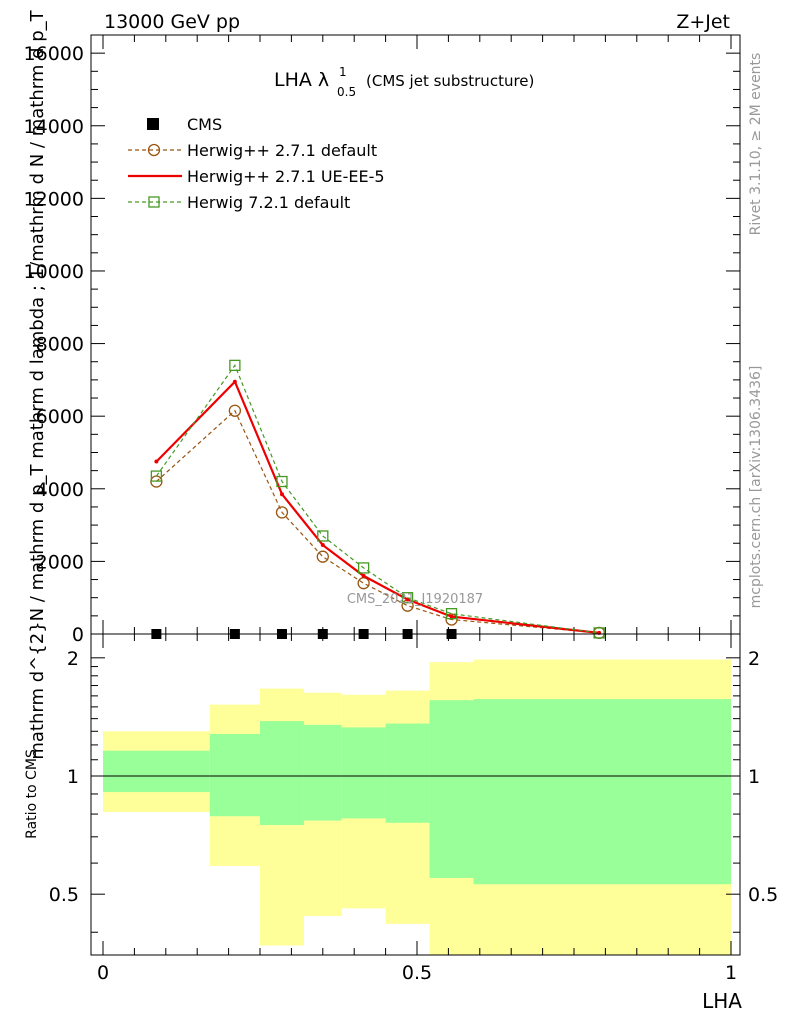 The height and width of the screenshot is (1024, 786). What do you see at coordinates (301, 80) in the screenshot?
I see `title-main: LHA λ` at bounding box center [301, 80].